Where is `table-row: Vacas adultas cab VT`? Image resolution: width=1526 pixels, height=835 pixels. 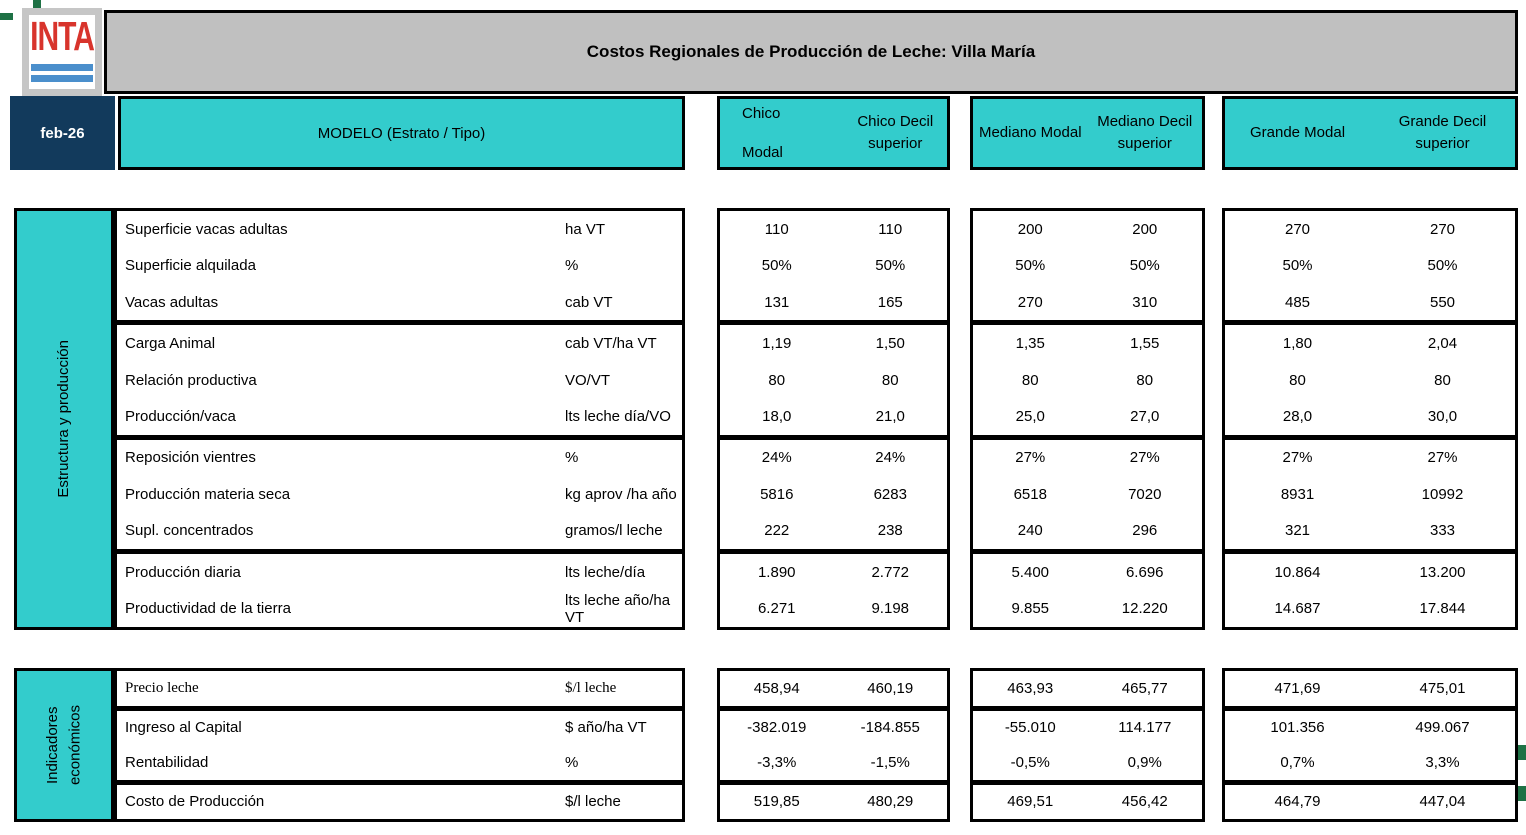 table-row: Vacas adultas cab VT is located at coordinates (399, 302).